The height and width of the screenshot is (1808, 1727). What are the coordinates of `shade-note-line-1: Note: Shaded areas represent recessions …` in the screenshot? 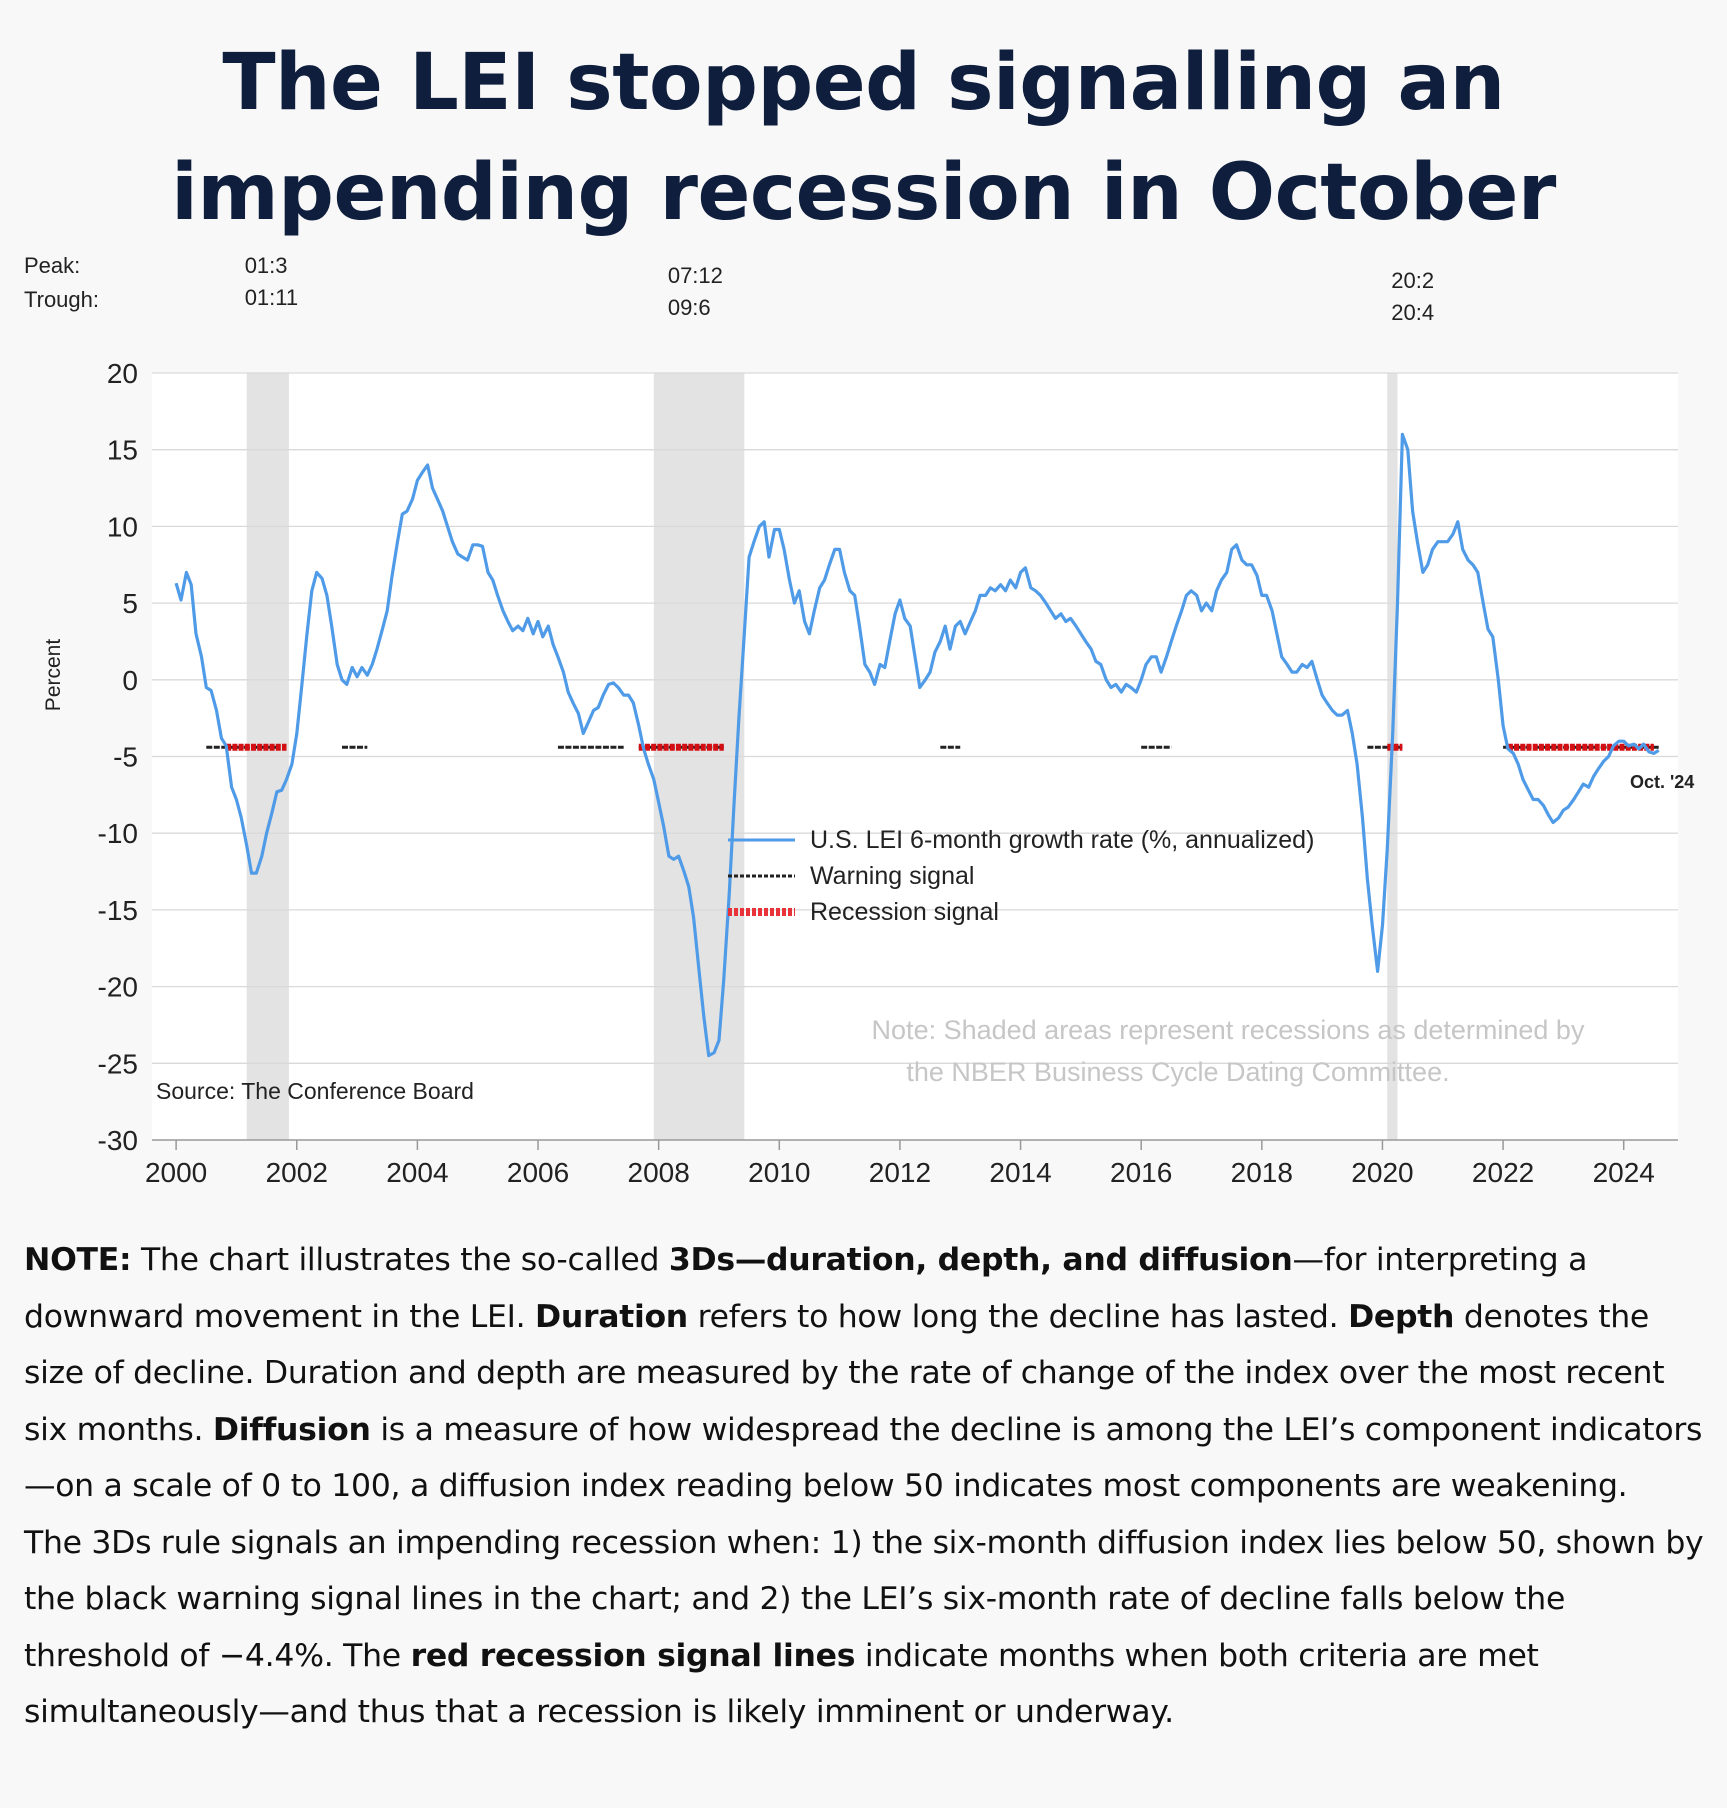 It's located at (1228, 1030).